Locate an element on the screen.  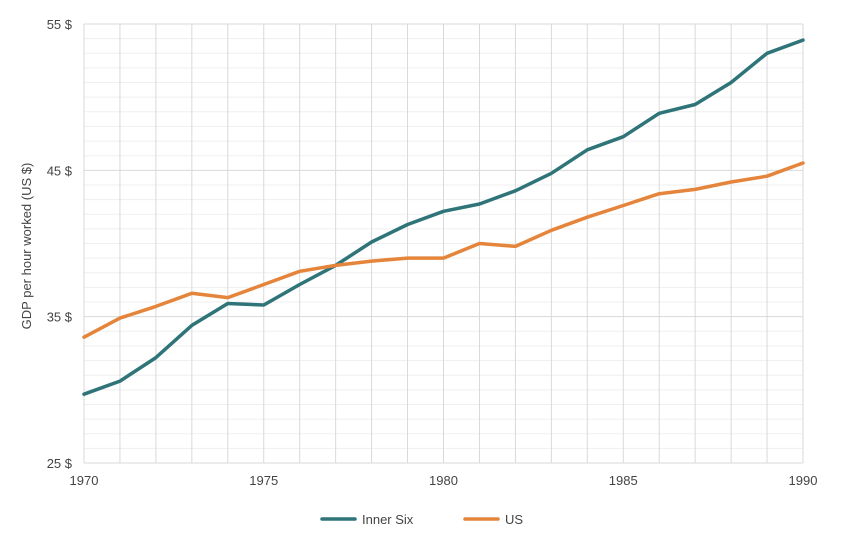
legend-label-inner-six: Inner Six is located at coordinates (388, 519).